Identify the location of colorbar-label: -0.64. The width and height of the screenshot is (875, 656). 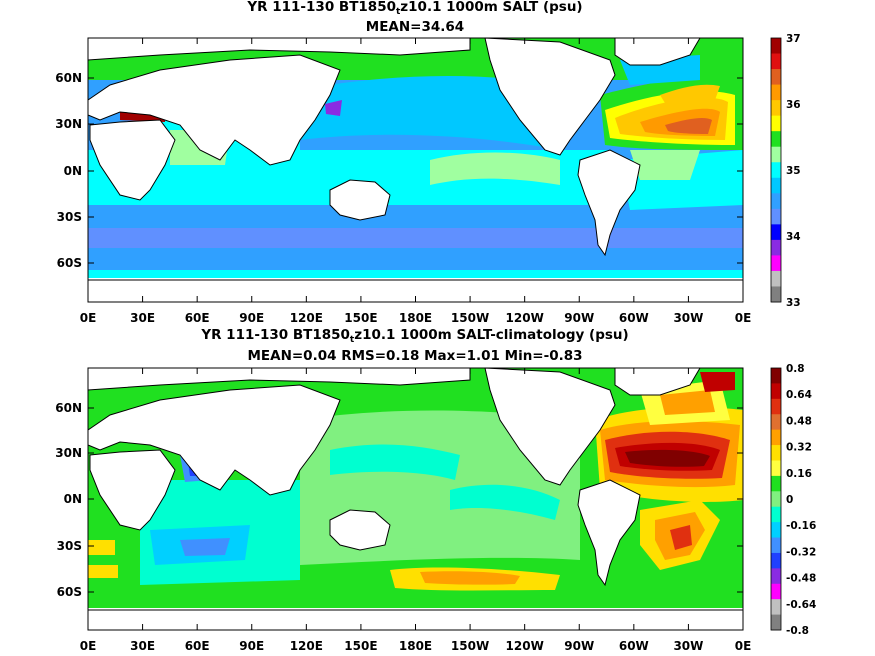
(801, 605).